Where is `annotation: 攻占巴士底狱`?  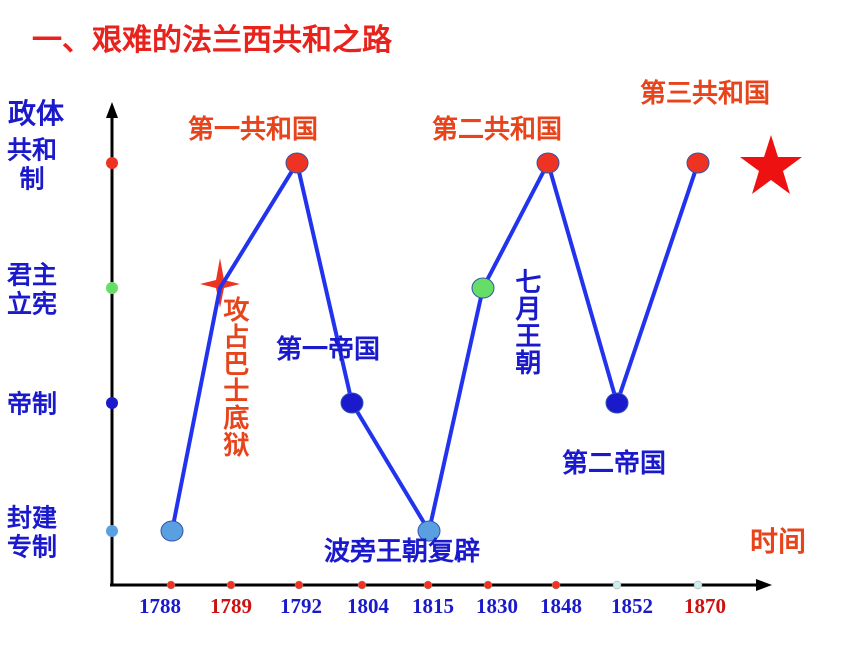
annotation: 攻占巴士底狱 is located at coordinates (233, 377).